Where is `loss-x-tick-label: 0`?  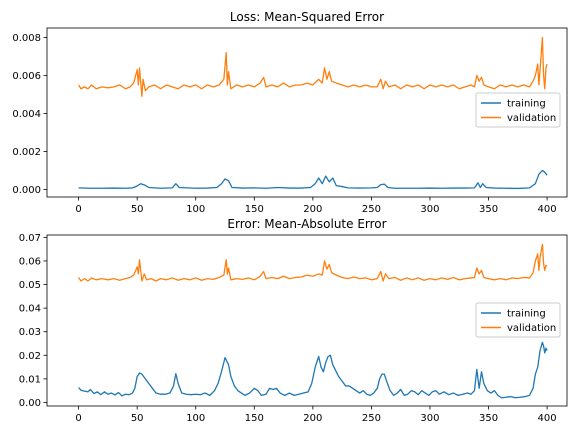 loss-x-tick-label: 0 is located at coordinates (78, 209).